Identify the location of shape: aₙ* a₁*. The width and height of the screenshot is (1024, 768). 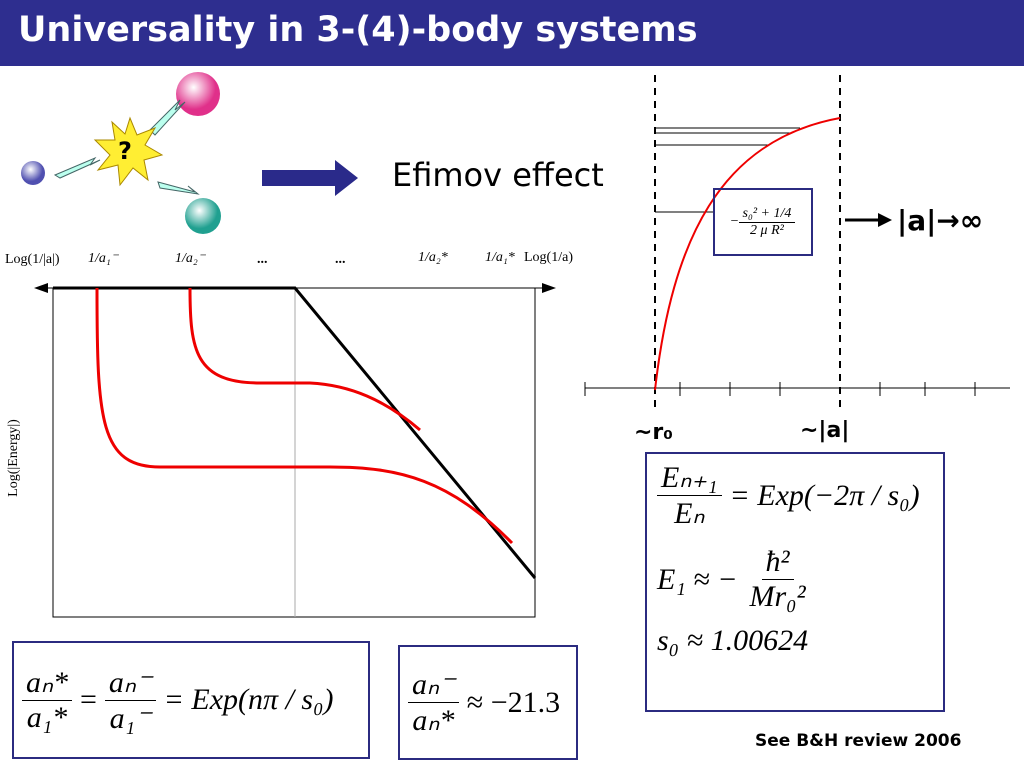
(47, 700).